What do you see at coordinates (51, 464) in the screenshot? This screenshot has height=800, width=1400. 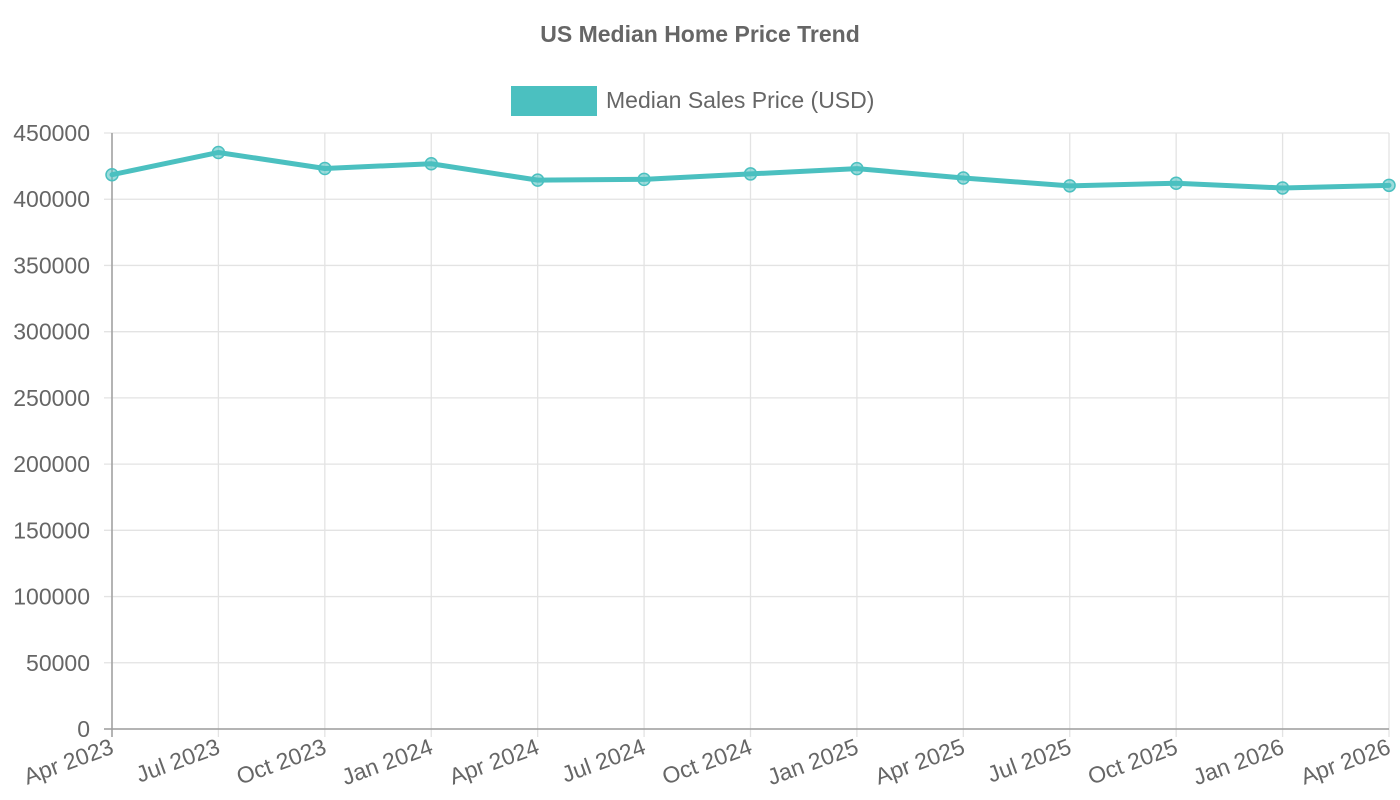 I see `y-tick-label: 200000` at bounding box center [51, 464].